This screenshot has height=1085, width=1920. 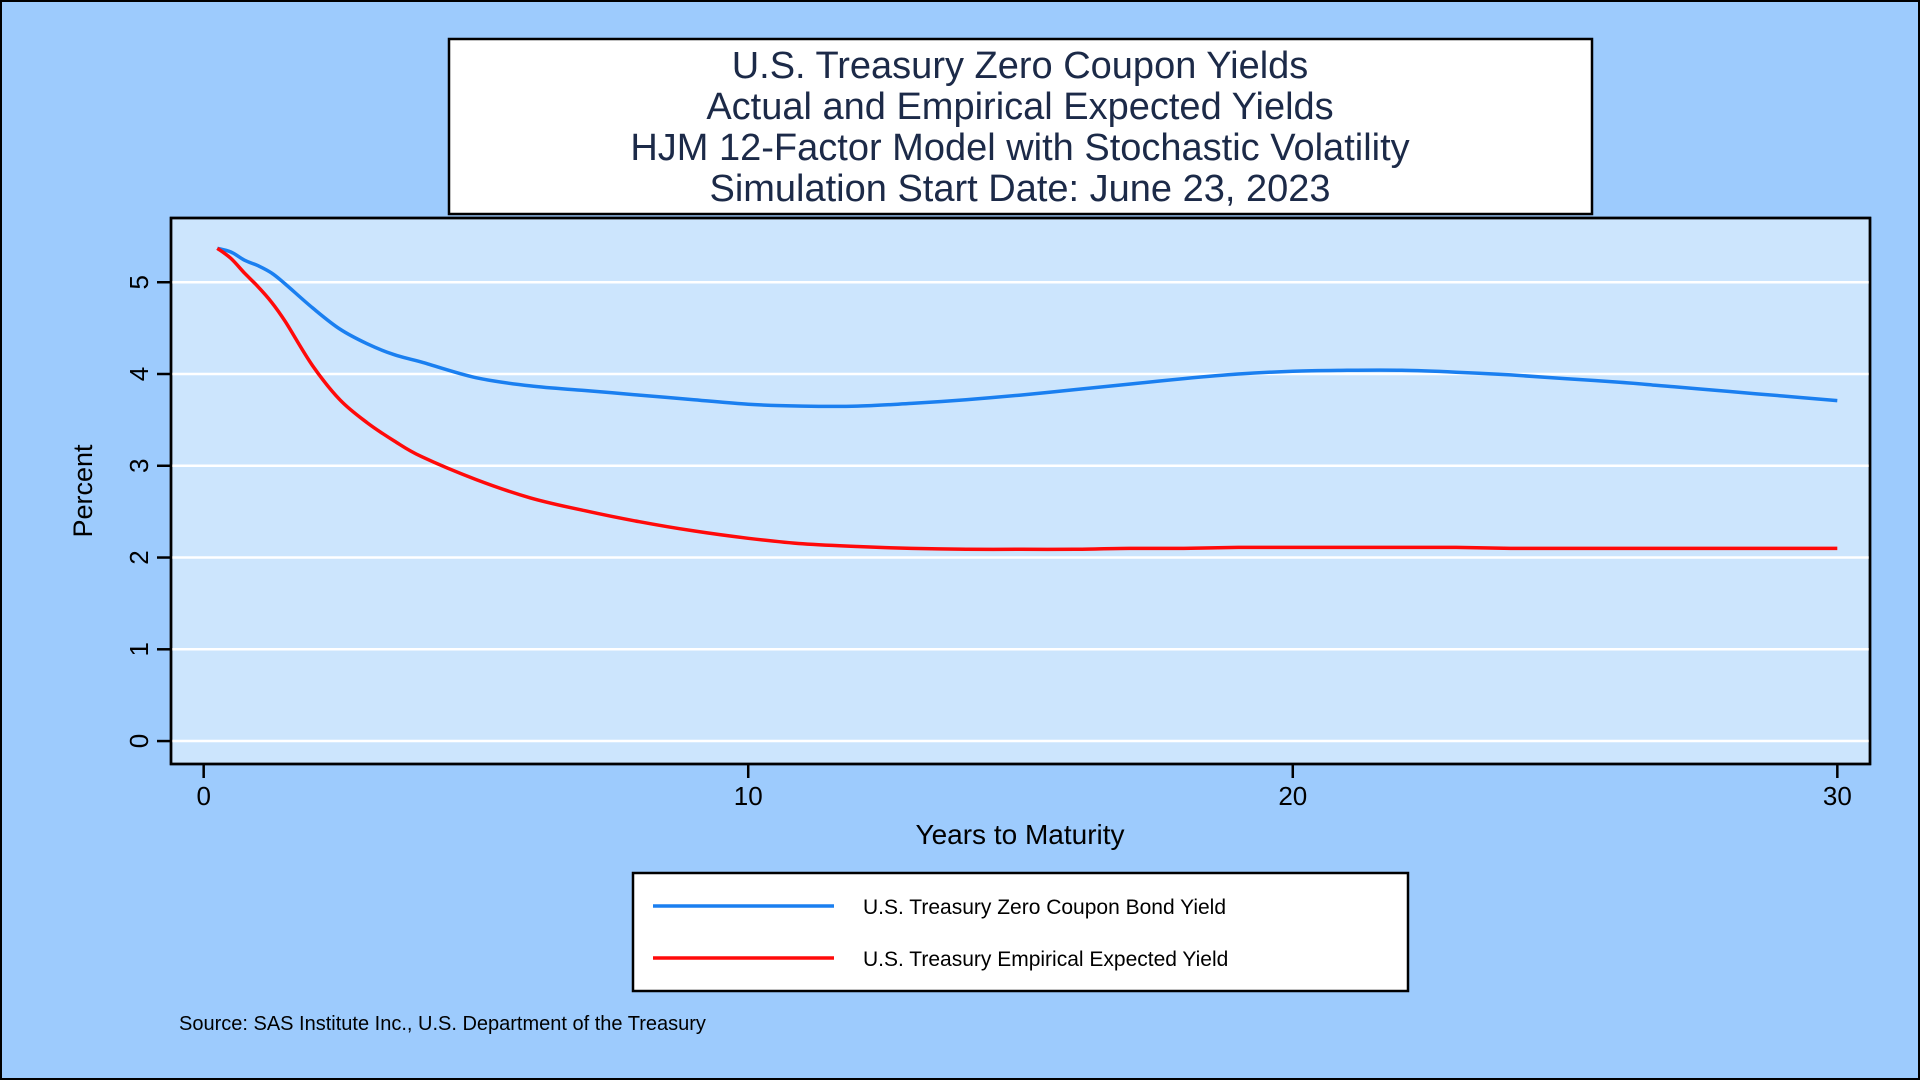 I want to click on y-tick-label-5: 5, so click(x=139, y=282).